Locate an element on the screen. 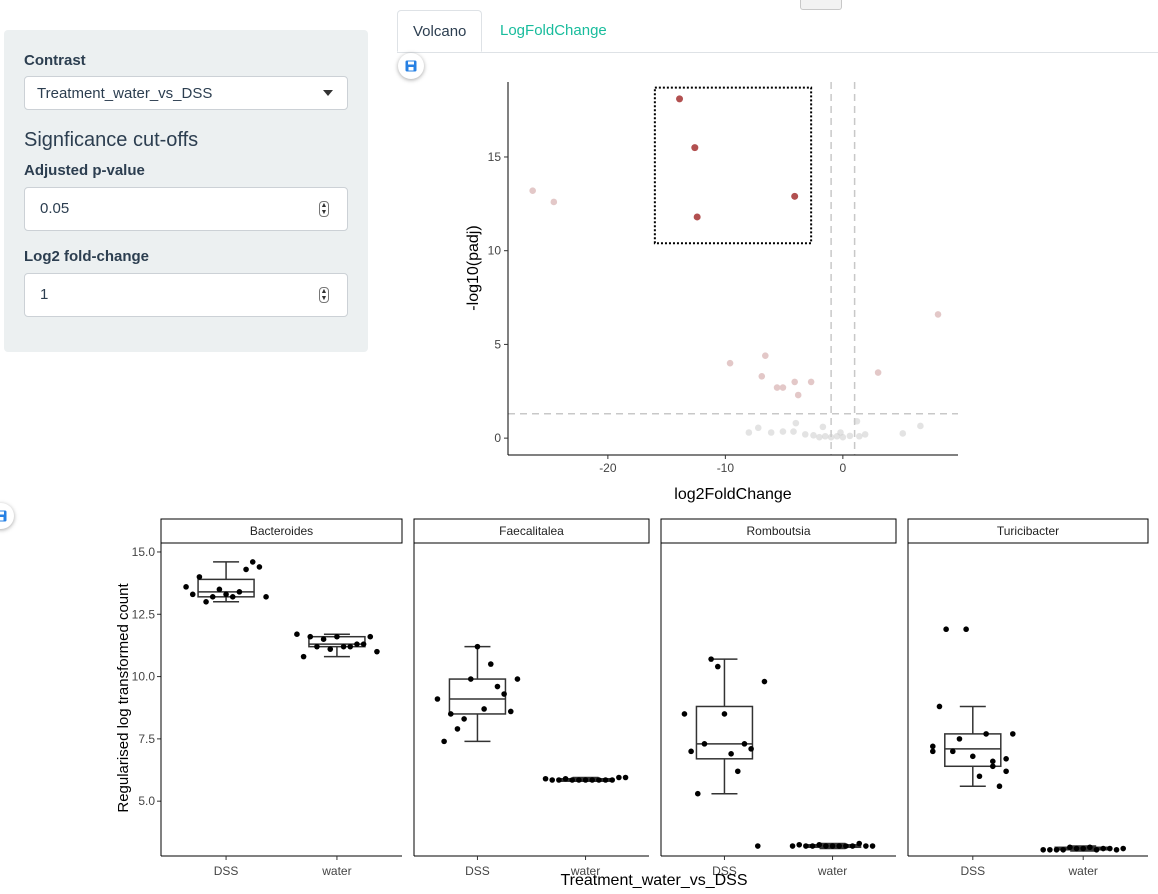 The height and width of the screenshot is (894, 1158). save-boxplot-button is located at coordinates (7, 516).